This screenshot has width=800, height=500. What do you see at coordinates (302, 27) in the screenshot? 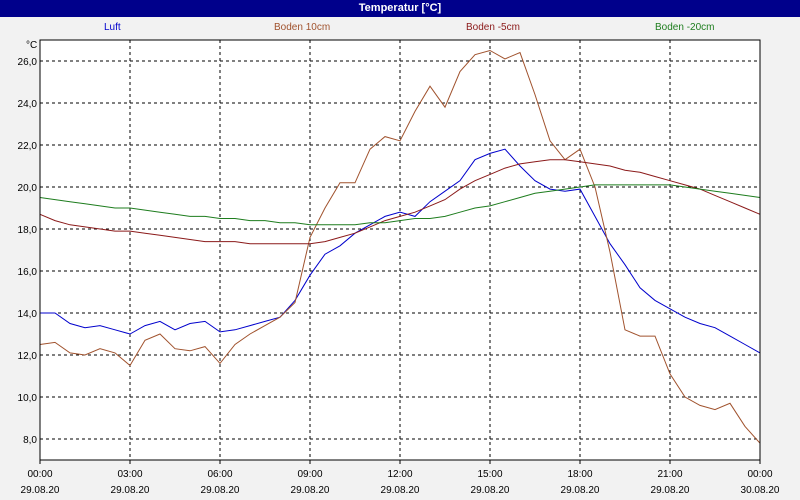
I see `legend-item-boden-10cm: Boden 10cm` at bounding box center [302, 27].